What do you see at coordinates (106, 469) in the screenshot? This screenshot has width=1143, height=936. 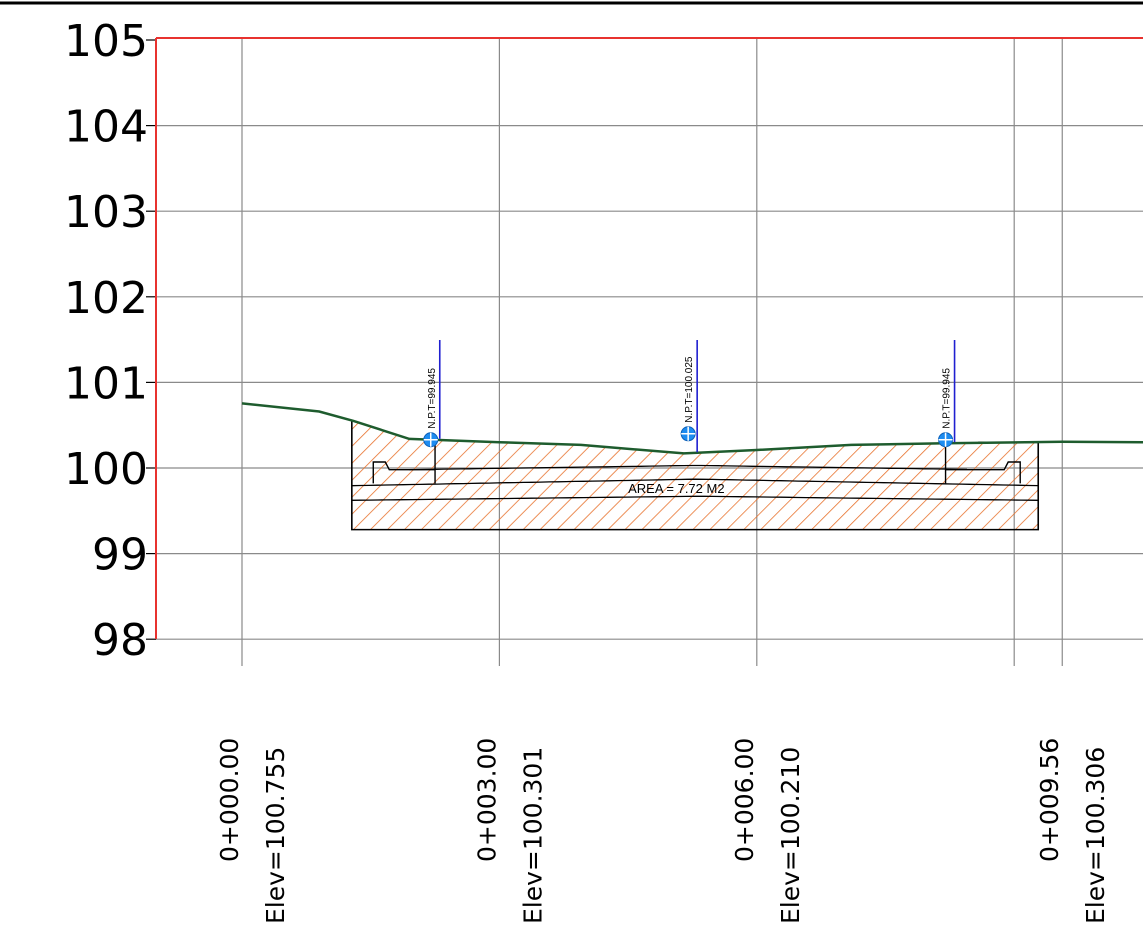 I see `elevation-label-100: 100` at bounding box center [106, 469].